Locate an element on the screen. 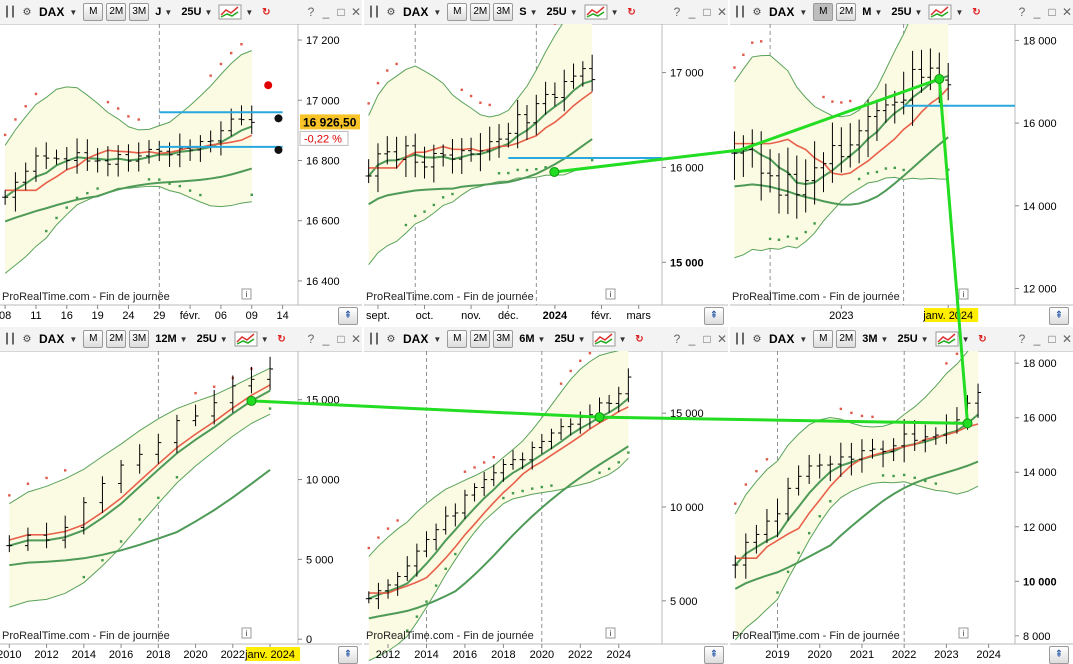 This screenshot has height=664, width=1073. period-selector: J is located at coordinates (158, 12).